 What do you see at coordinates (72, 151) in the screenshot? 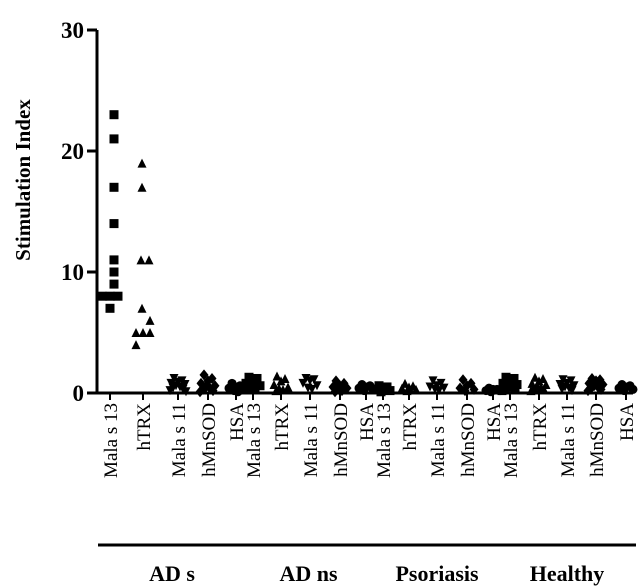
I see `y-tick-label: 20` at bounding box center [72, 151].